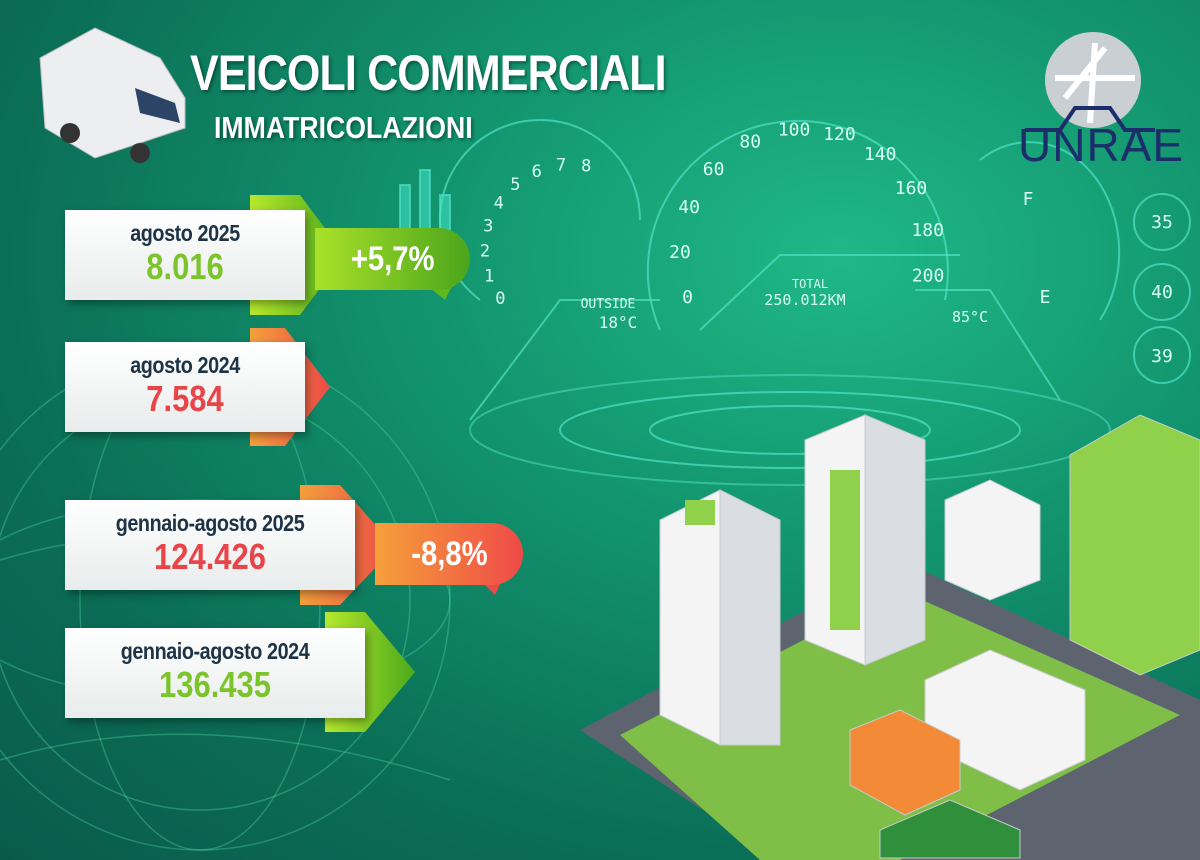  I want to click on speed-tick: 180, so click(927, 230).